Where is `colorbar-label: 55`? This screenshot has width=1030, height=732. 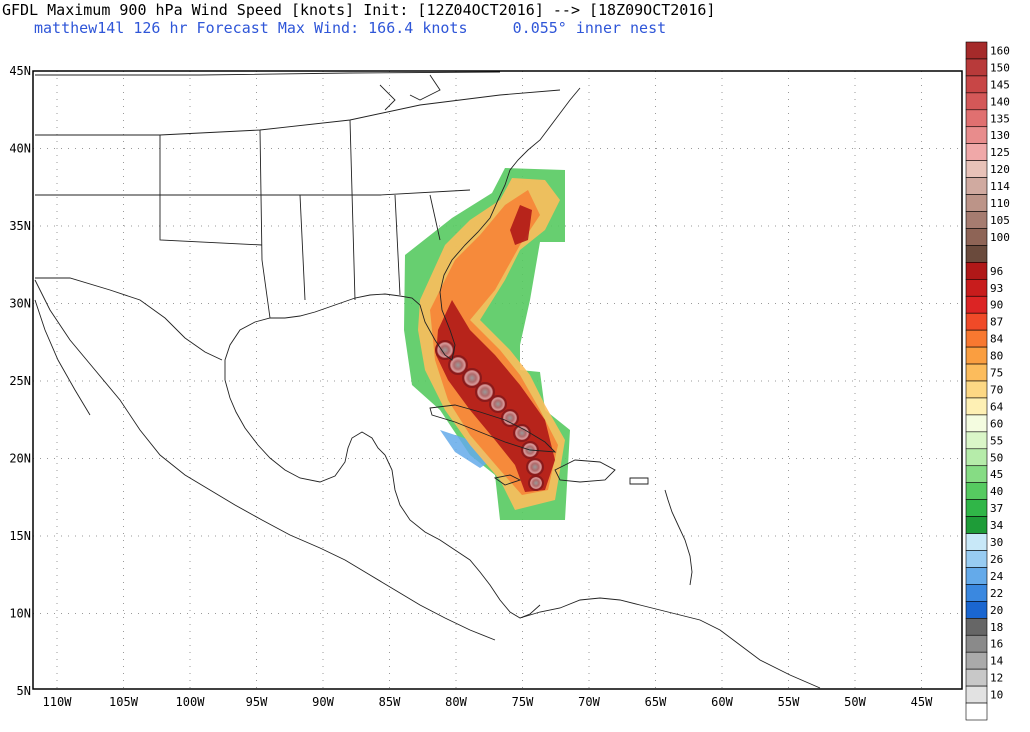 colorbar-label: 55 is located at coordinates (996, 440).